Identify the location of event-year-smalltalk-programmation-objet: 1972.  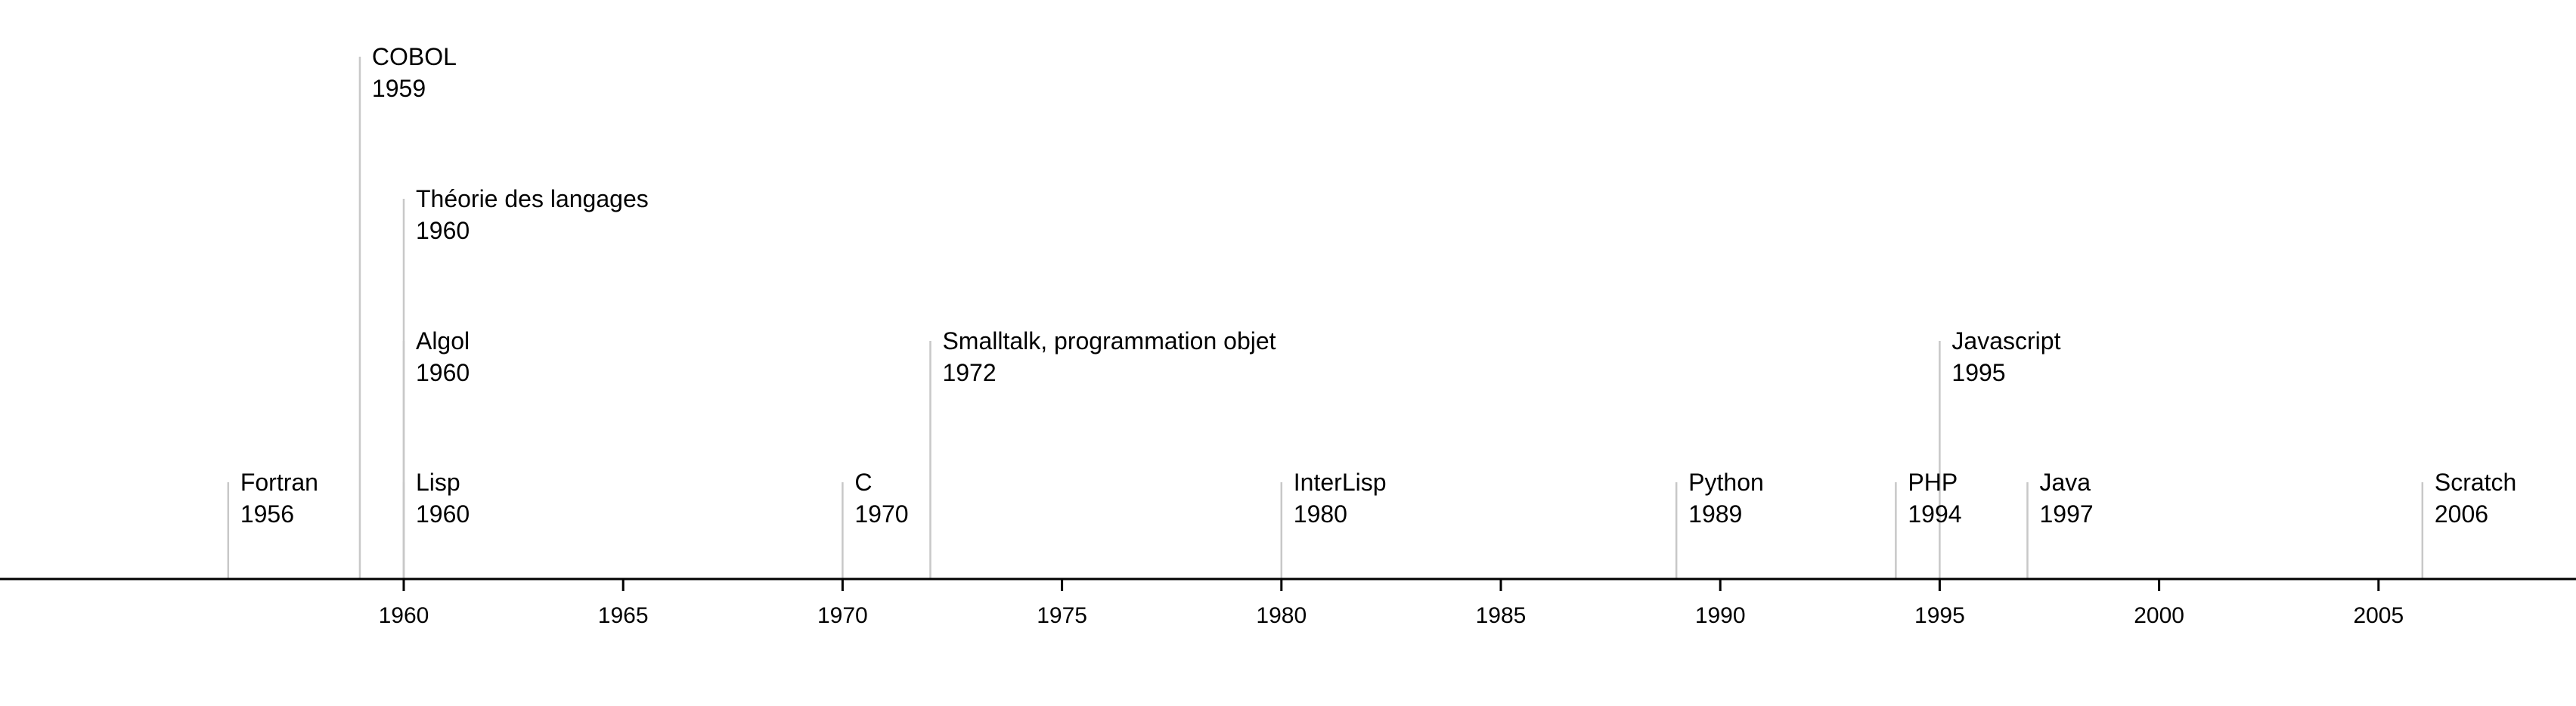
(969, 372).